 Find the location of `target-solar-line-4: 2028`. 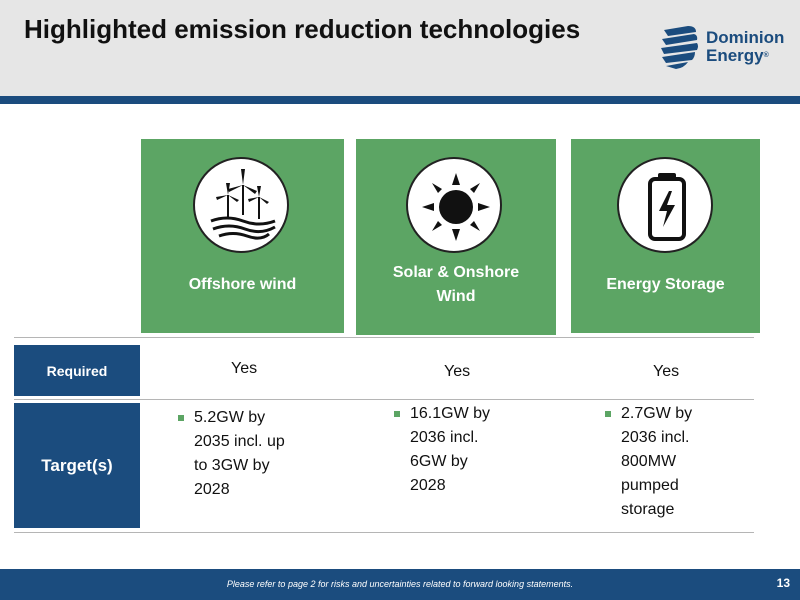

target-solar-line-4: 2028 is located at coordinates (428, 485).